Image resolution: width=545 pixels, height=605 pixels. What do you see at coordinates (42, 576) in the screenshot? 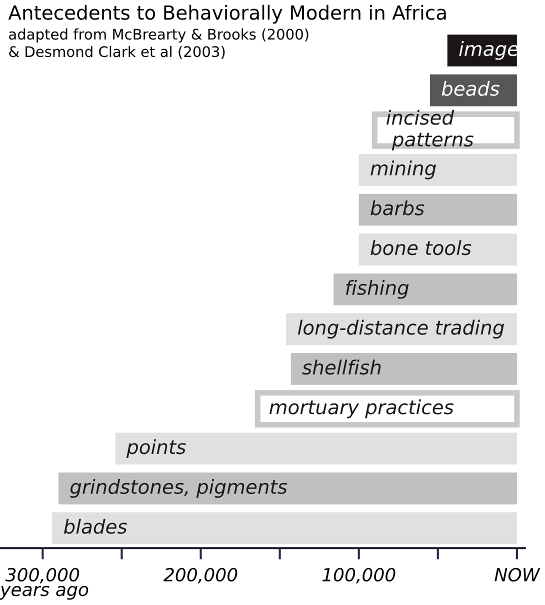
I see `x-tick-label: 300,000` at bounding box center [42, 576].